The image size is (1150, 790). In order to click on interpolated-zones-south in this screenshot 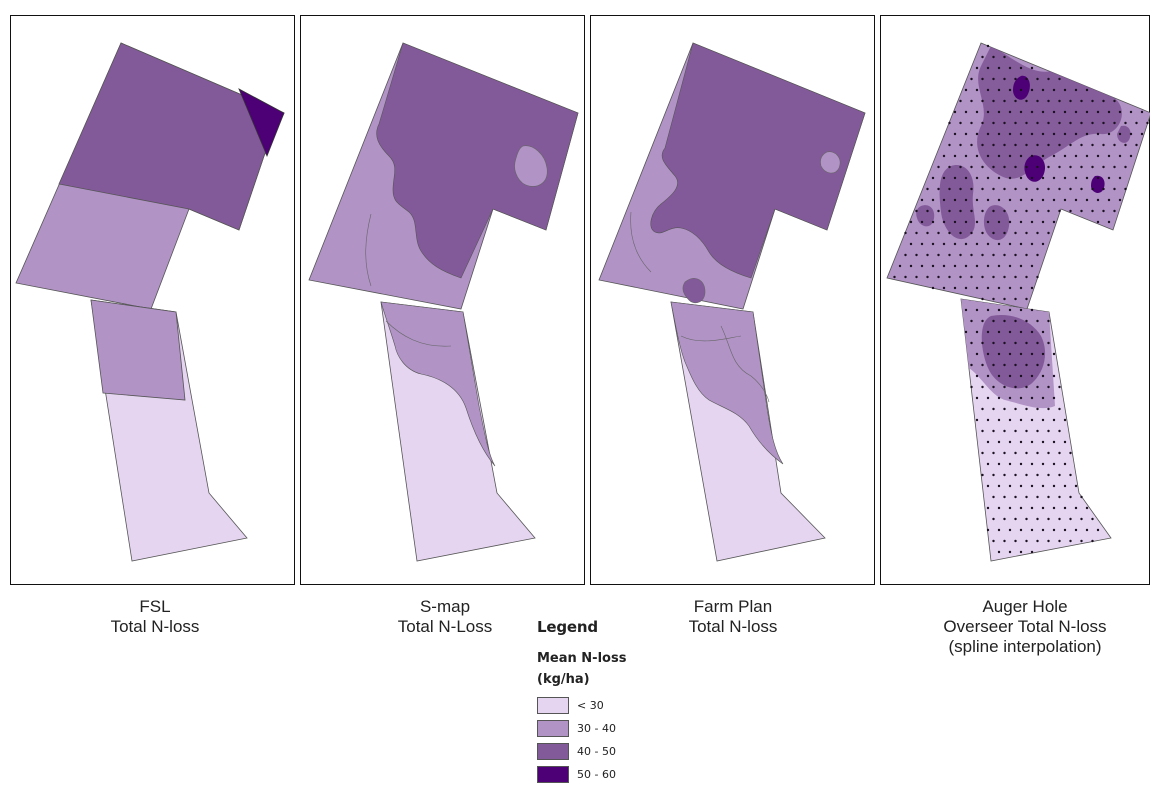, I will do `click(1008, 354)`.